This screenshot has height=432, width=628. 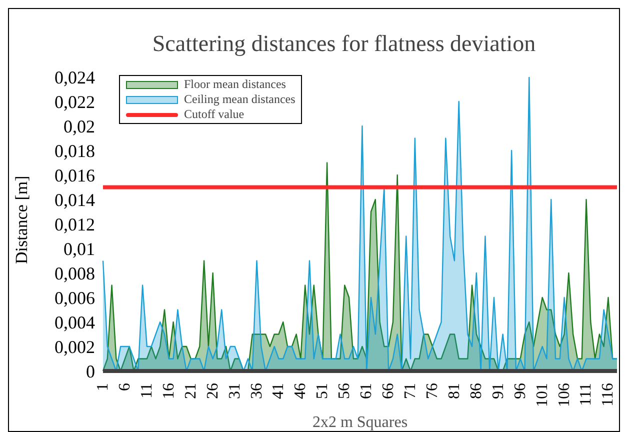 What do you see at coordinates (235, 84) in the screenshot?
I see `legend-label: Floor mean distances` at bounding box center [235, 84].